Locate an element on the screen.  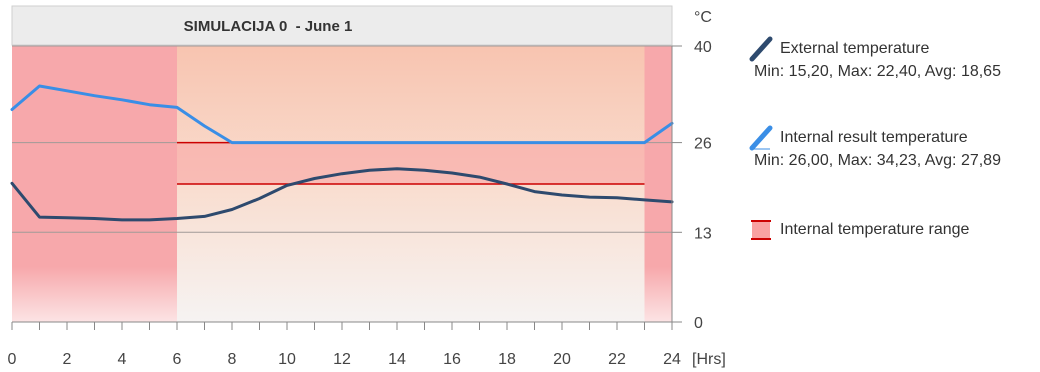
x-tick-label: 24 is located at coordinates (672, 359).